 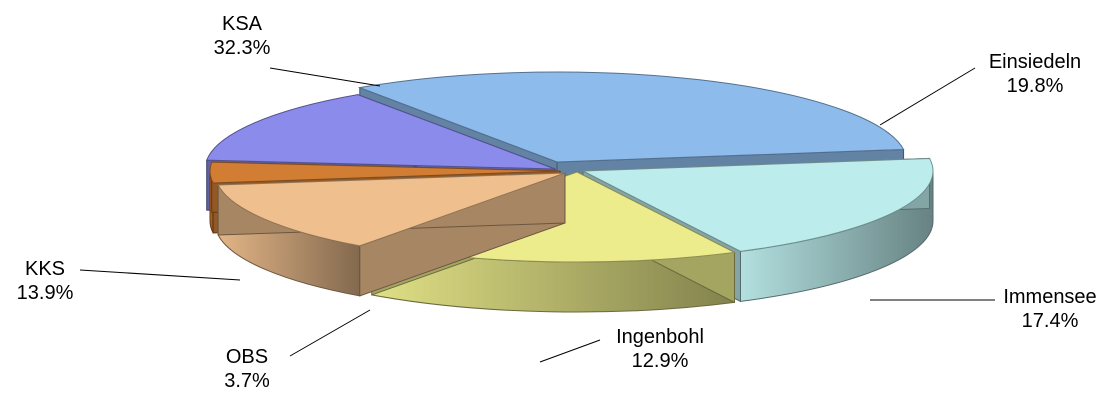 What do you see at coordinates (391, 209) in the screenshot?
I see `slice-top-ingenbohl` at bounding box center [391, 209].